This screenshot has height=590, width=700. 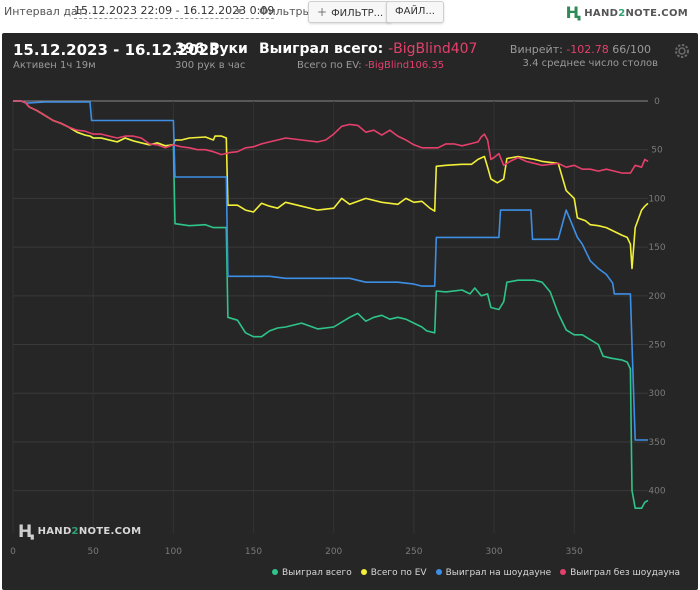 I want to click on y-tick-label: 350, so click(x=656, y=443).